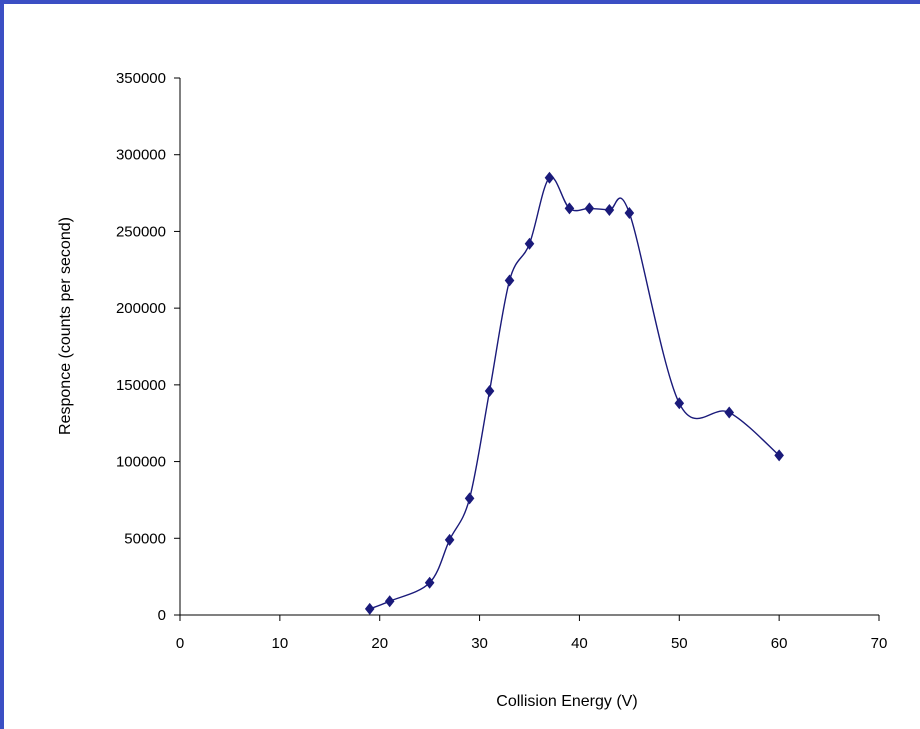 This screenshot has height=729, width=920. Describe the element at coordinates (566, 701) in the screenshot. I see `x-axis-title: Collision Energy (V)` at that location.